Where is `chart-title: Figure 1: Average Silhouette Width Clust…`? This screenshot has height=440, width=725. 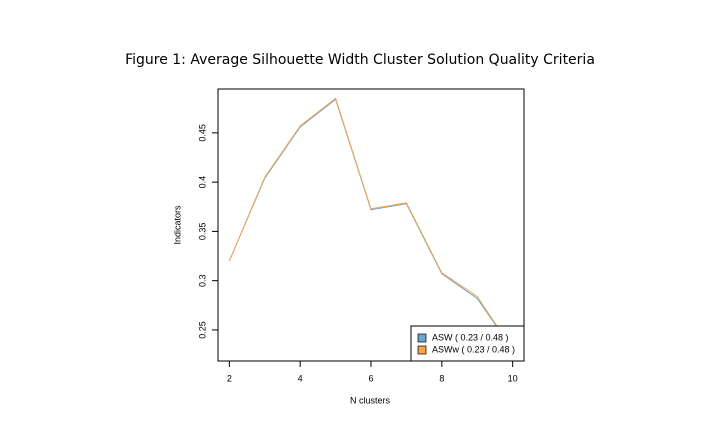
chart-title: Figure 1: Average Silhouette Width Clust… is located at coordinates (360, 60).